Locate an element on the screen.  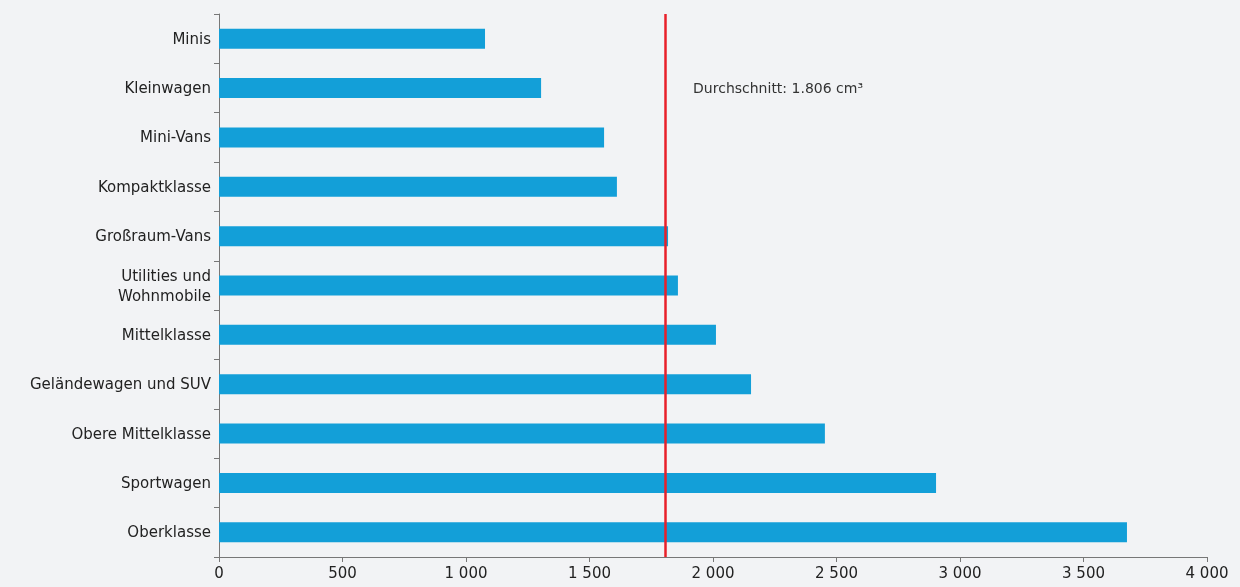
y-tick-label: Großraum-Vans is located at coordinates (153, 236).